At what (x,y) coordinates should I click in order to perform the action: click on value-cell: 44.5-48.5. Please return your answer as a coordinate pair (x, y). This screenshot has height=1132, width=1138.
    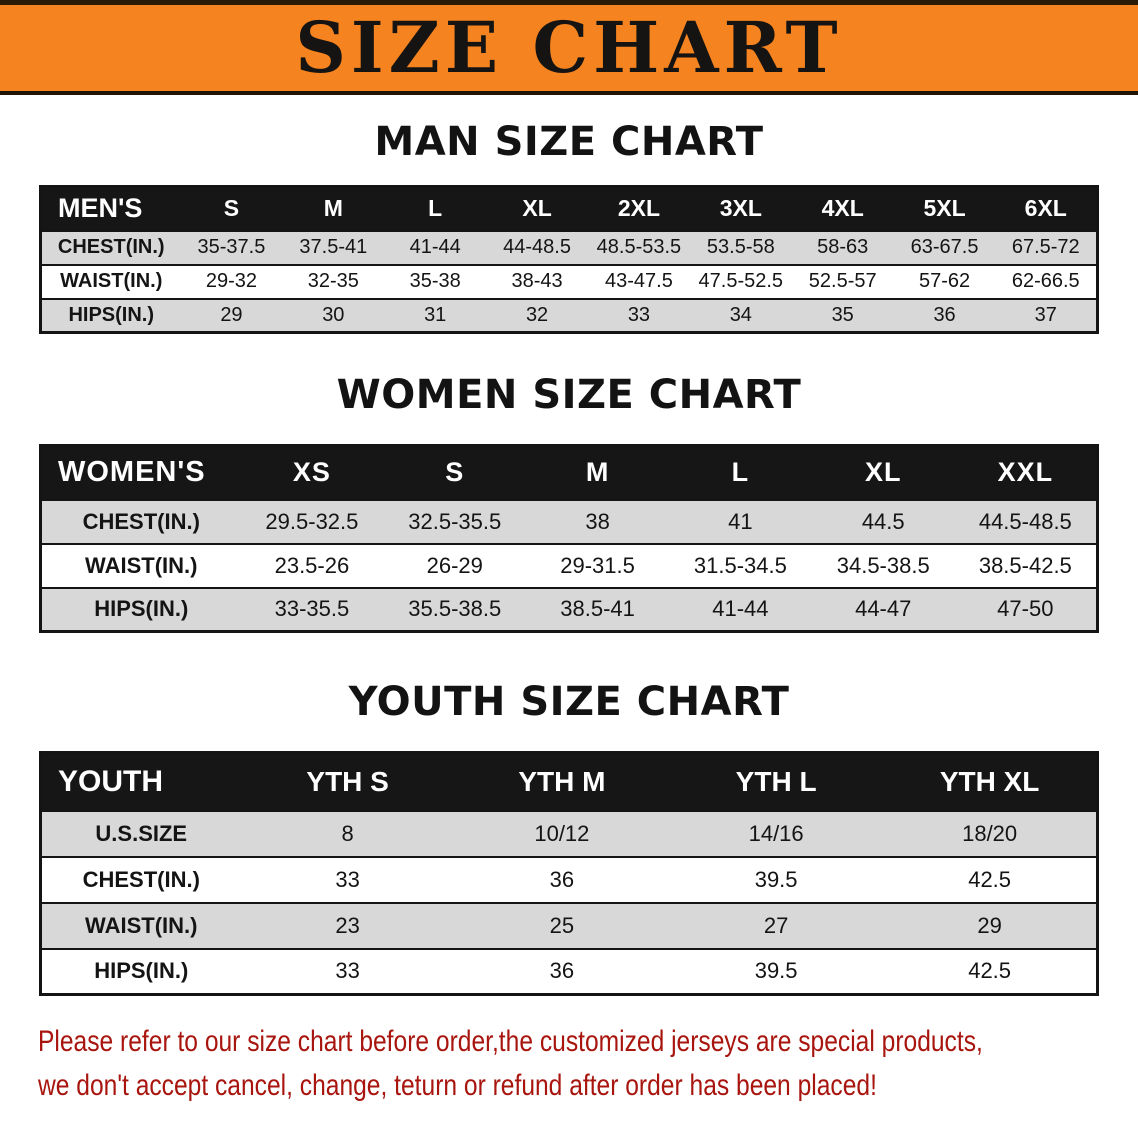
    Looking at the image, I should click on (1026, 521).